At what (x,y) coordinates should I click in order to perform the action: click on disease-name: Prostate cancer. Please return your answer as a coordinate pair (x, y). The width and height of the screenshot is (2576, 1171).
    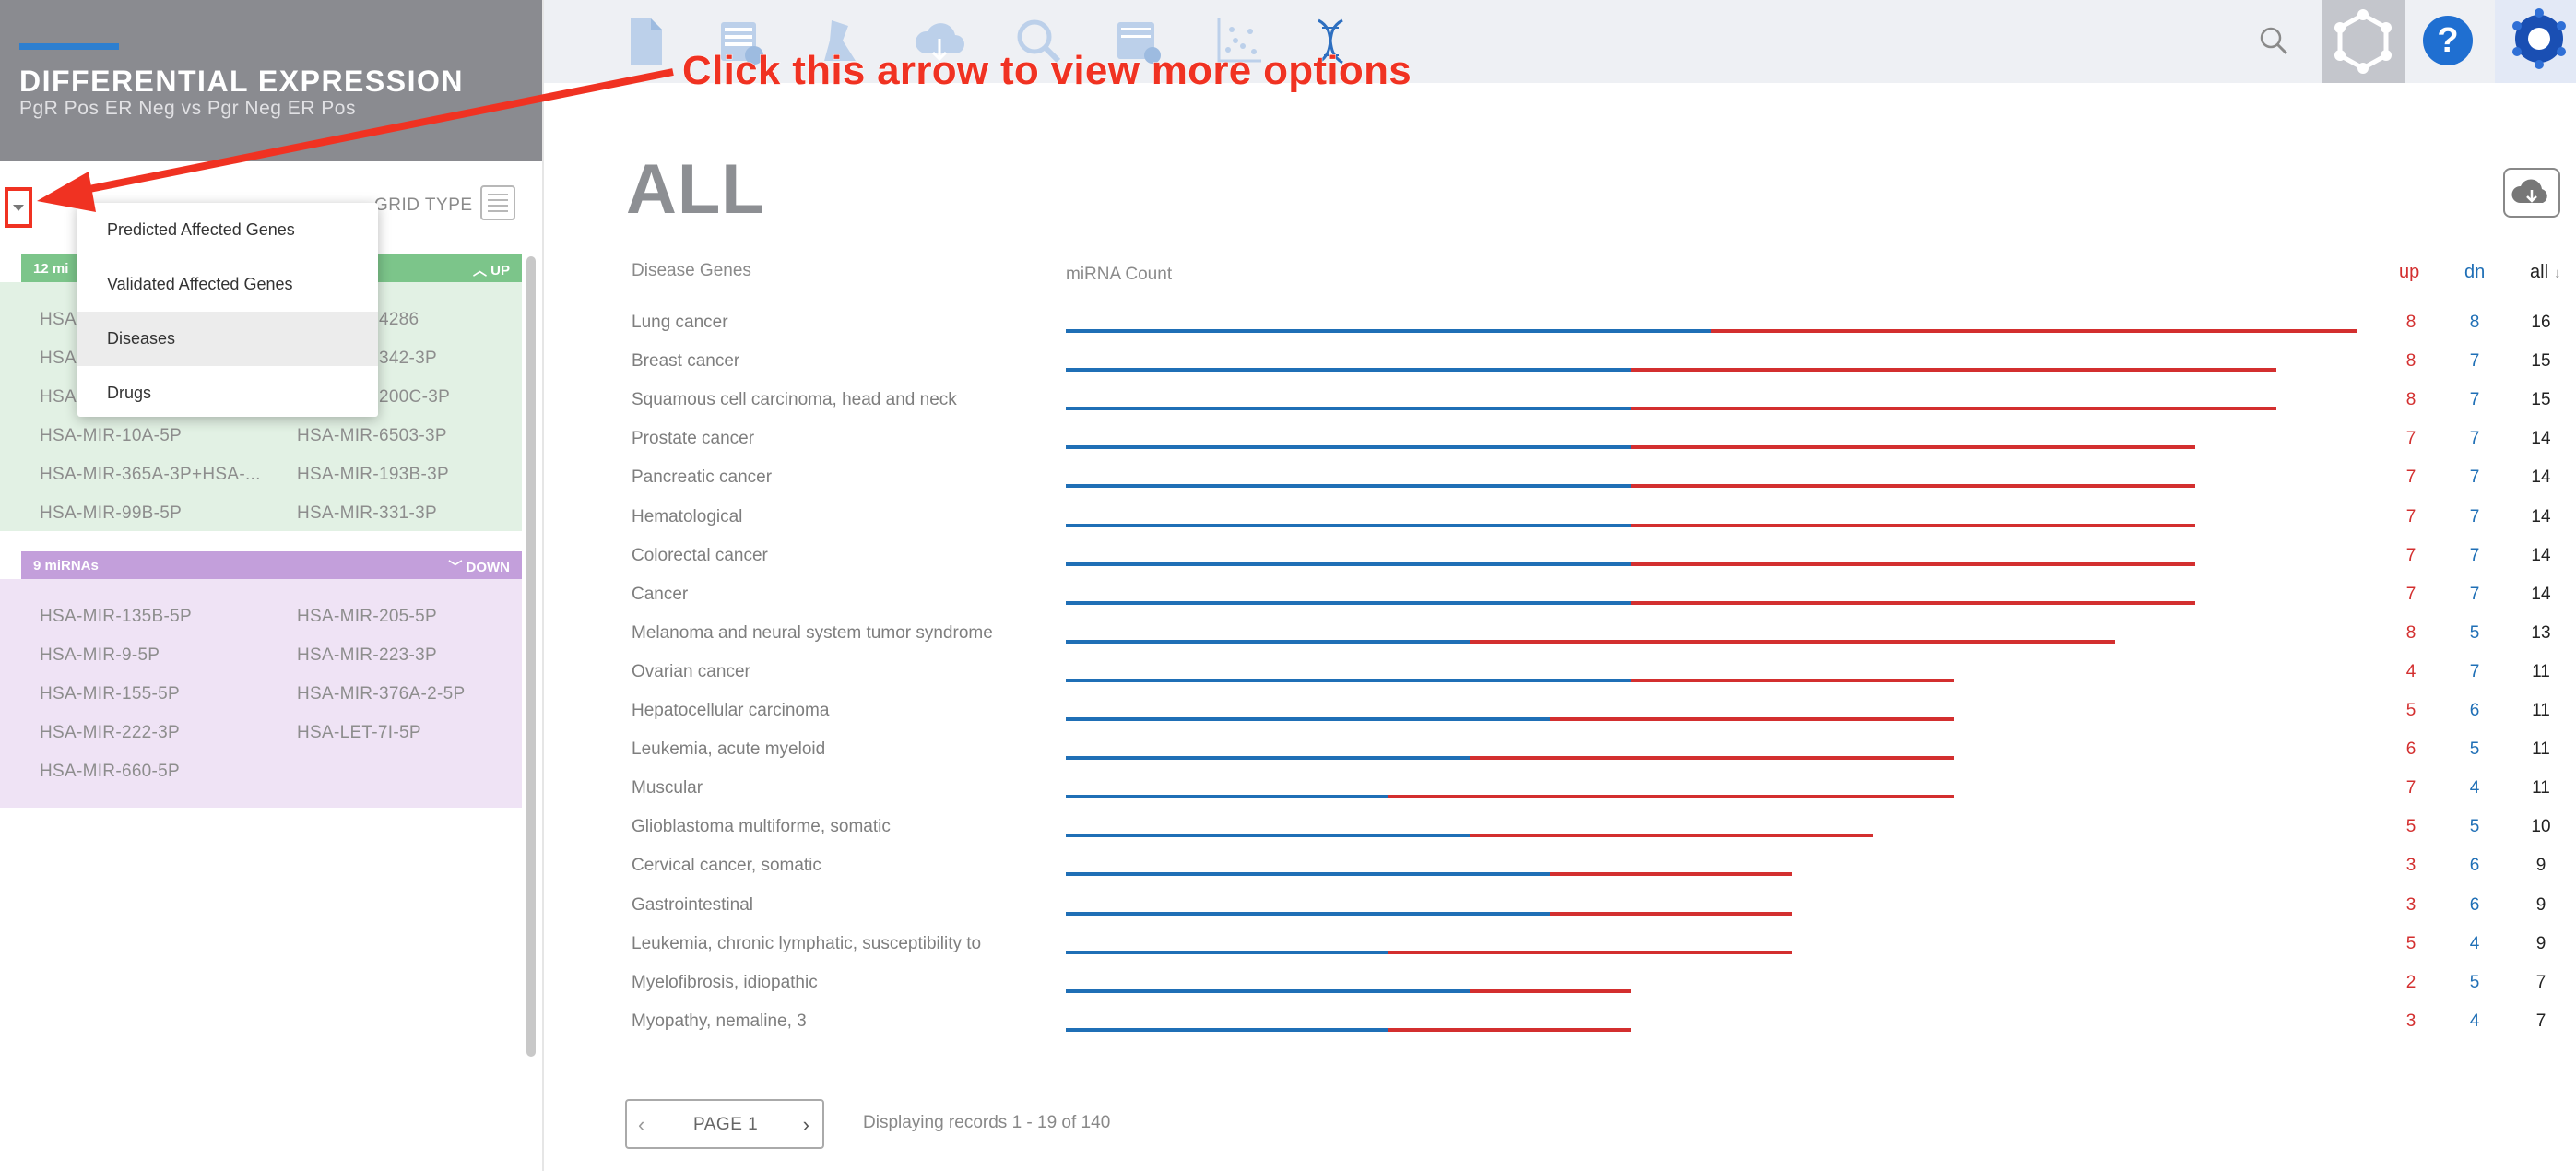
    Looking at the image, I should click on (693, 439).